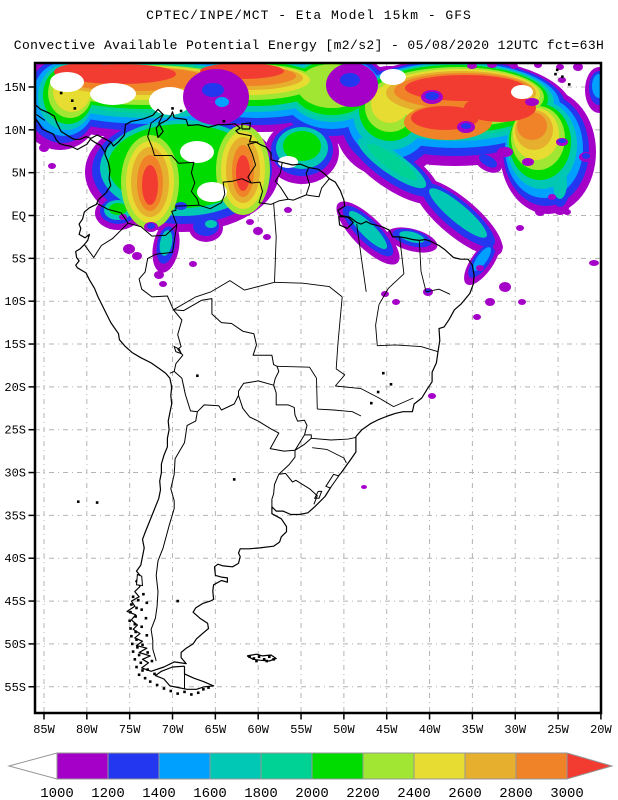 The image size is (618, 800). Describe the element at coordinates (515, 730) in the screenshot. I see `lon-label: 30W` at that location.